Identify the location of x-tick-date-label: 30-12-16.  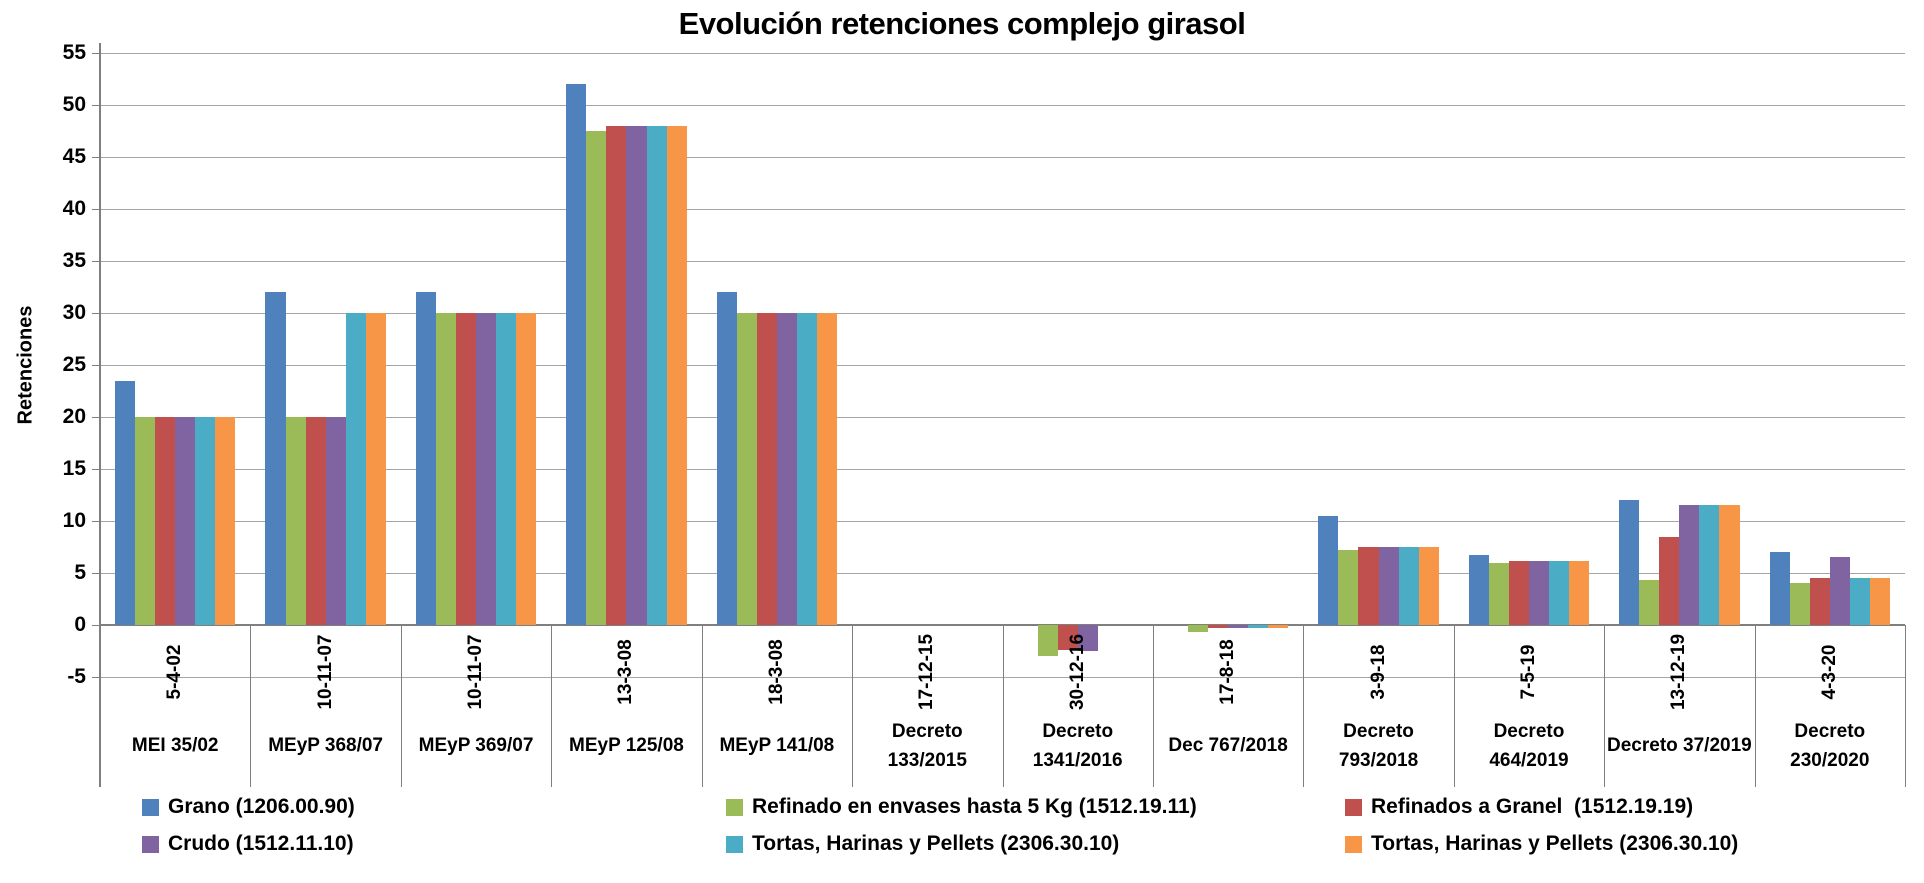
(1077, 672).